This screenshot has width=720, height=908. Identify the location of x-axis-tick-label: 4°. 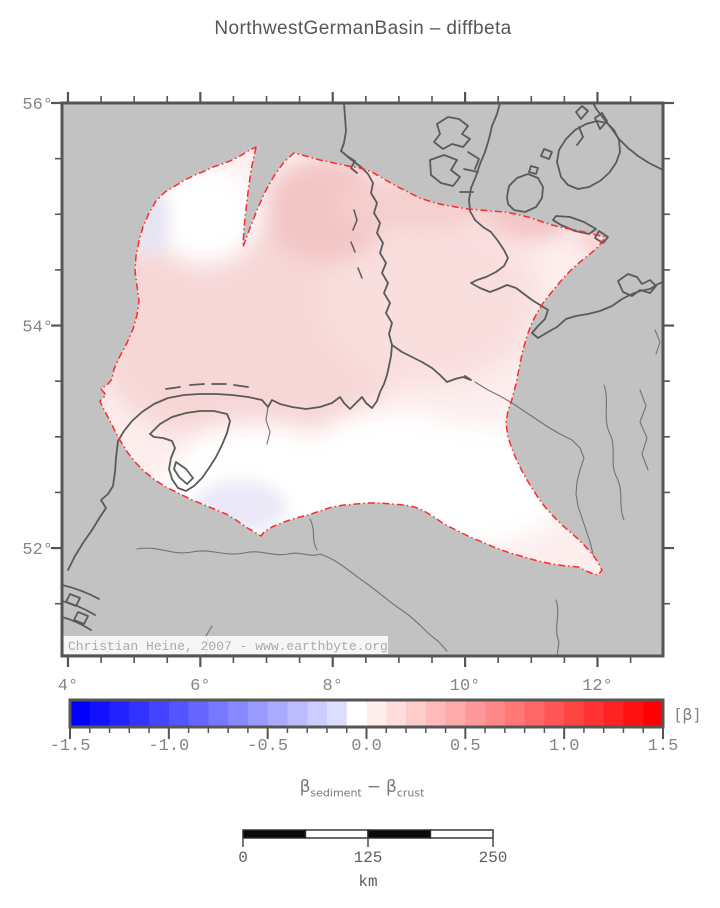
(68, 686).